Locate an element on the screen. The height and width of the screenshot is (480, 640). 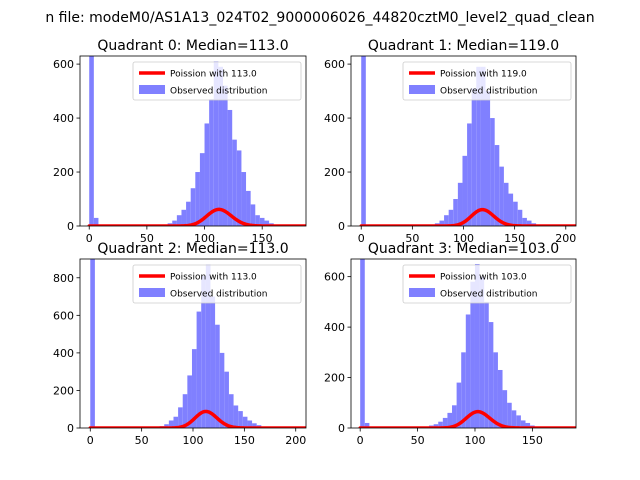
legend-label: Poission with 113.0 is located at coordinates (213, 75).